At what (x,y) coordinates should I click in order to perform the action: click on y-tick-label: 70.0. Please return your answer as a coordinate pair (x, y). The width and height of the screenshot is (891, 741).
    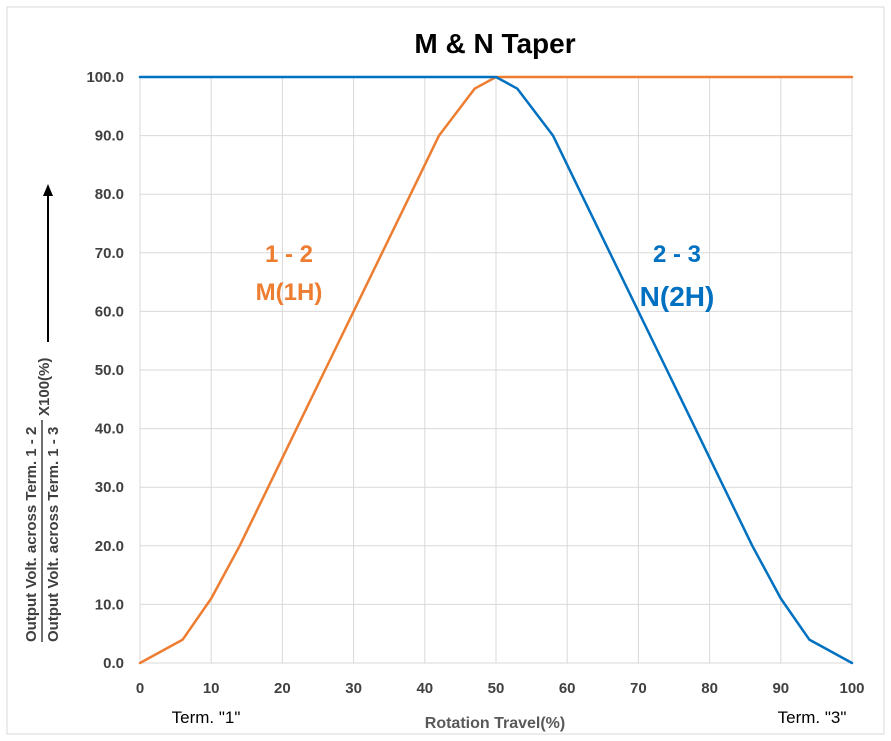
    Looking at the image, I should click on (109, 253).